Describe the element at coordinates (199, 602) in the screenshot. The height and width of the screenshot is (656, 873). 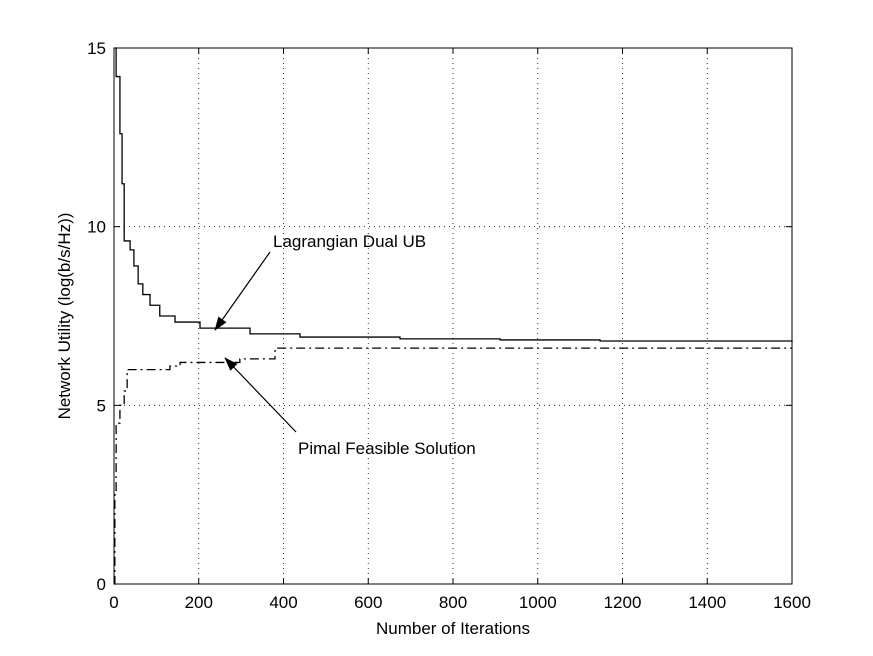
I see `x-tick-label: 200` at that location.